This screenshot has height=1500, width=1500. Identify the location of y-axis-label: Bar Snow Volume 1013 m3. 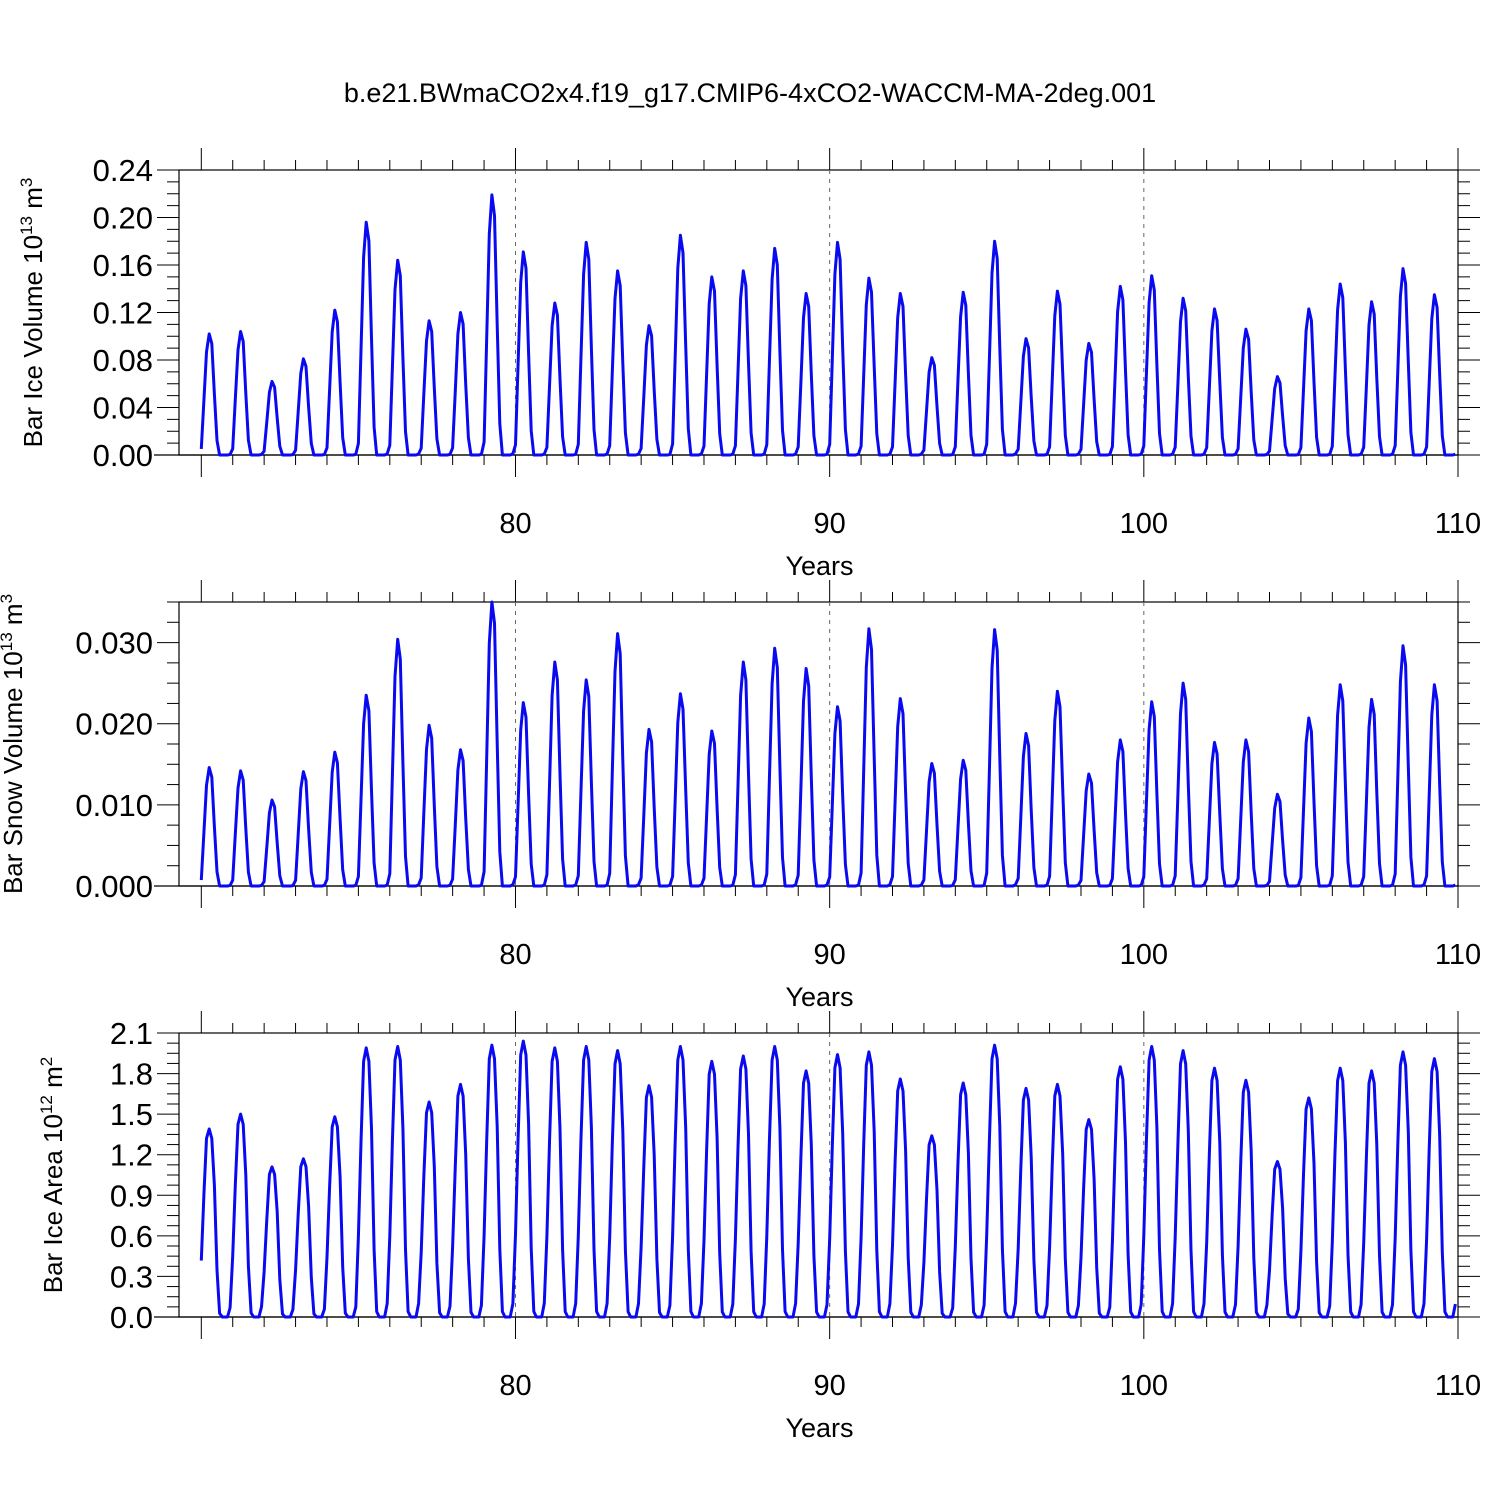
(14, 744).